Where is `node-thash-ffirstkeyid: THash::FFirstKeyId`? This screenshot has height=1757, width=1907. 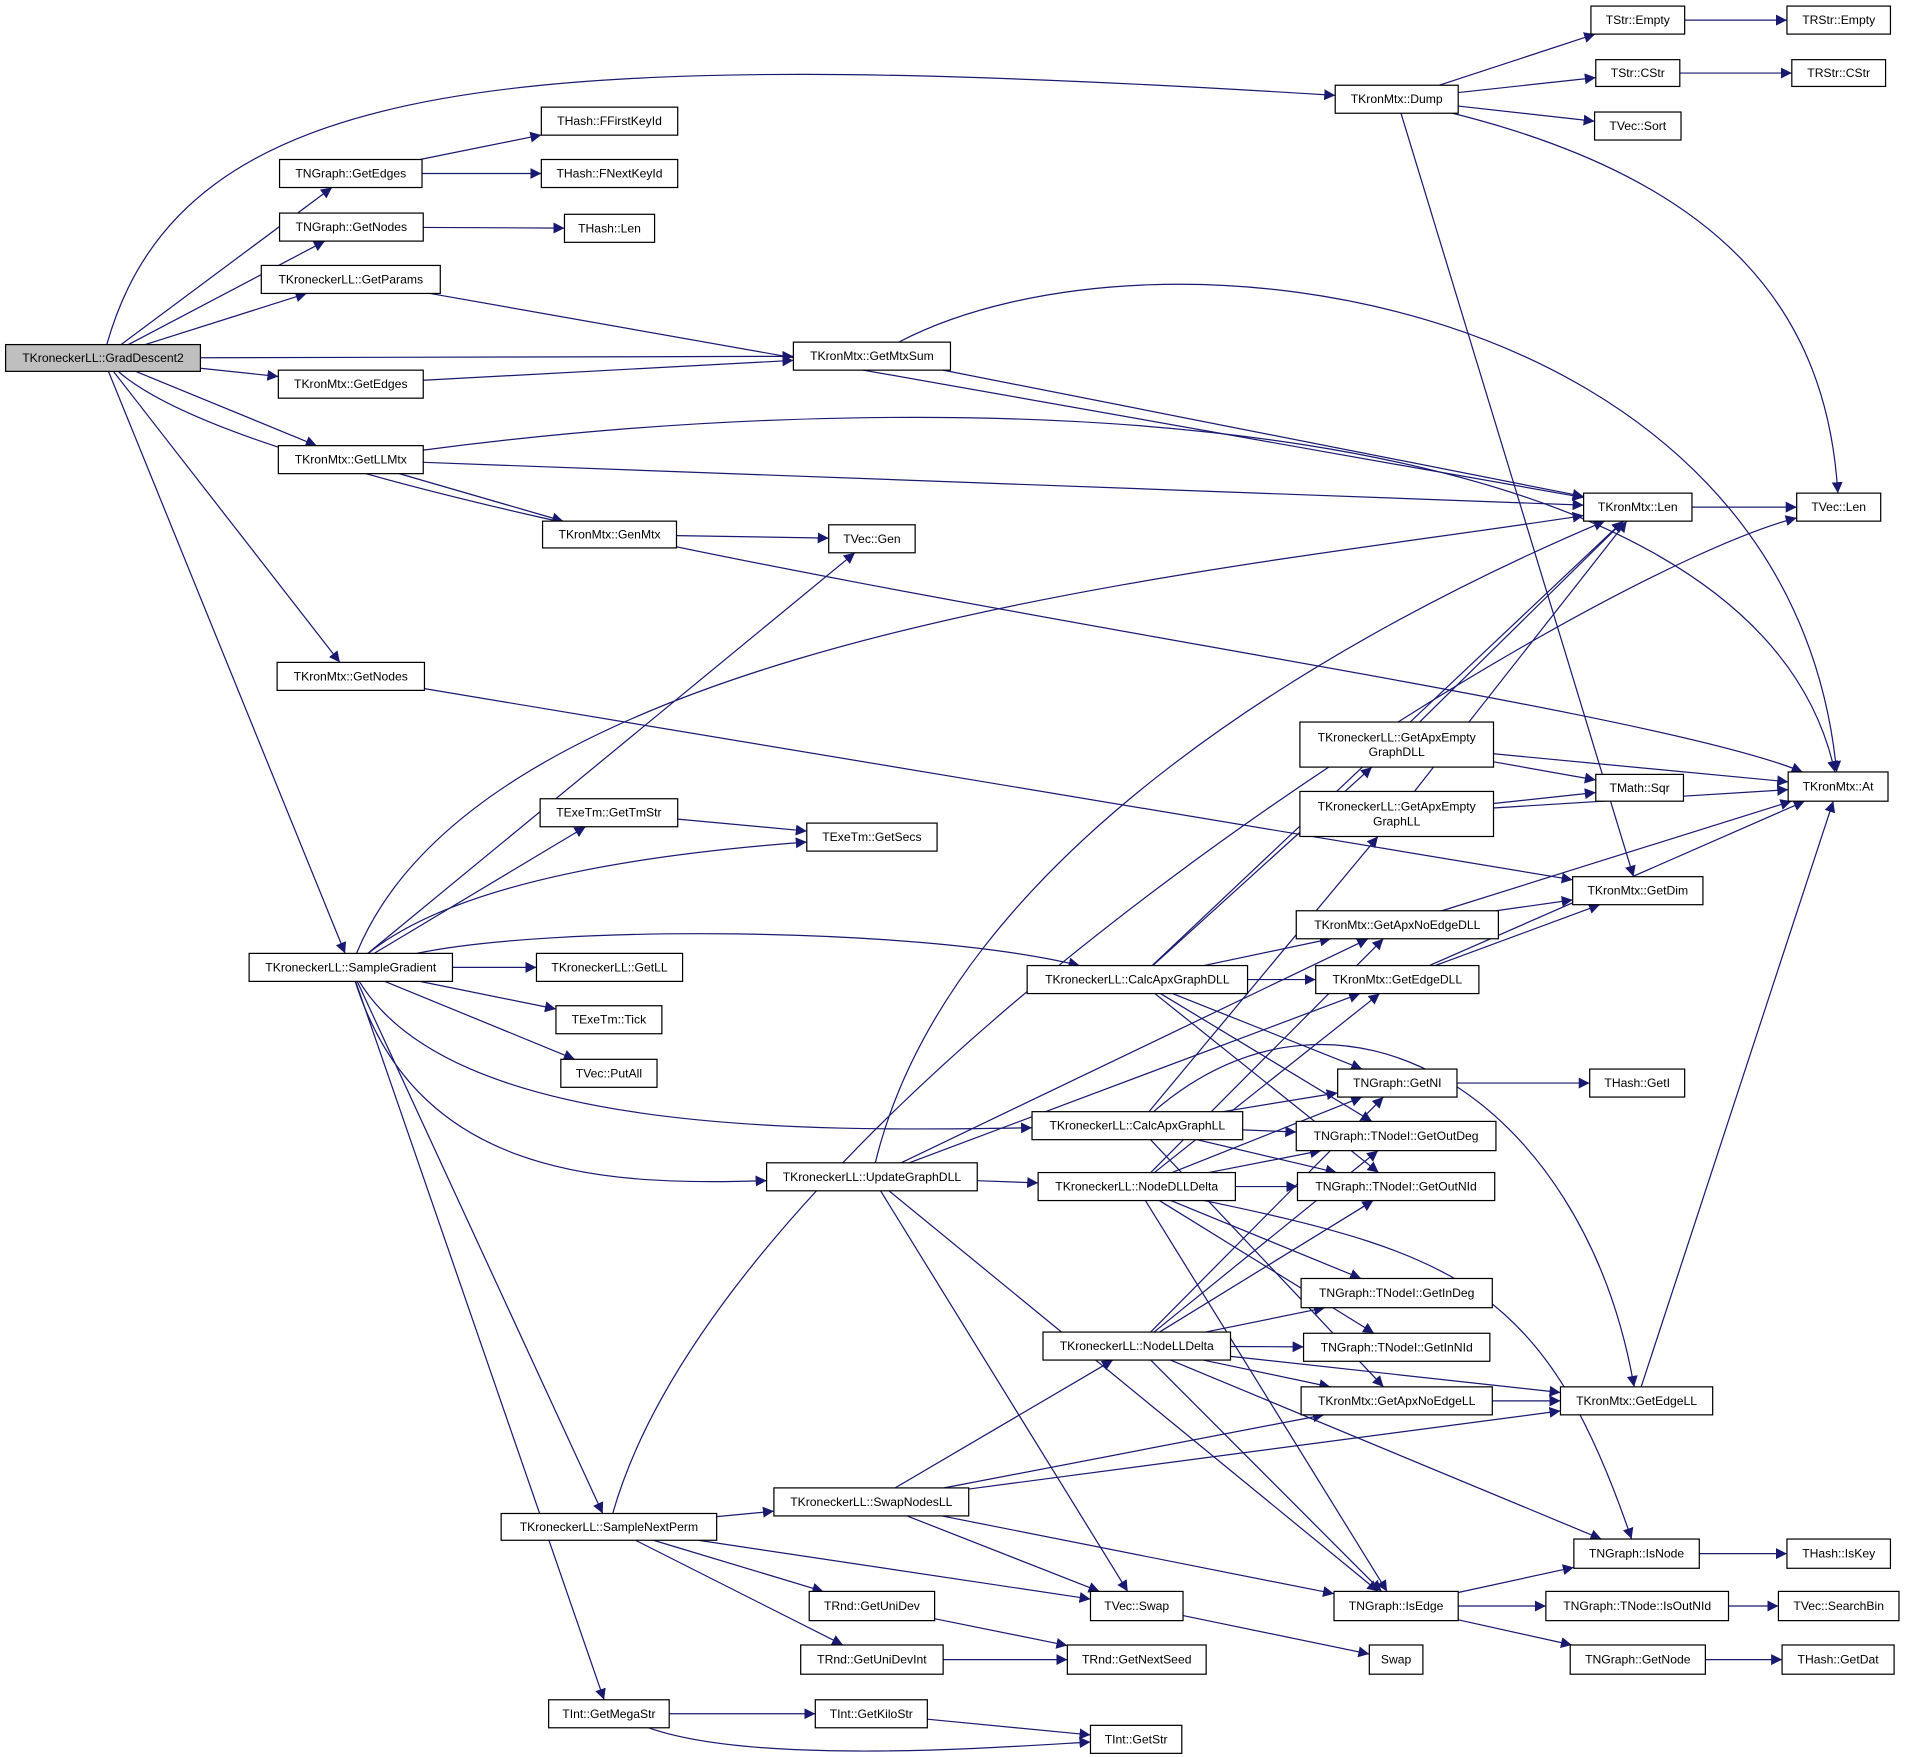
node-thash-ffirstkeyid: THash::FFirstKeyId is located at coordinates (609, 121).